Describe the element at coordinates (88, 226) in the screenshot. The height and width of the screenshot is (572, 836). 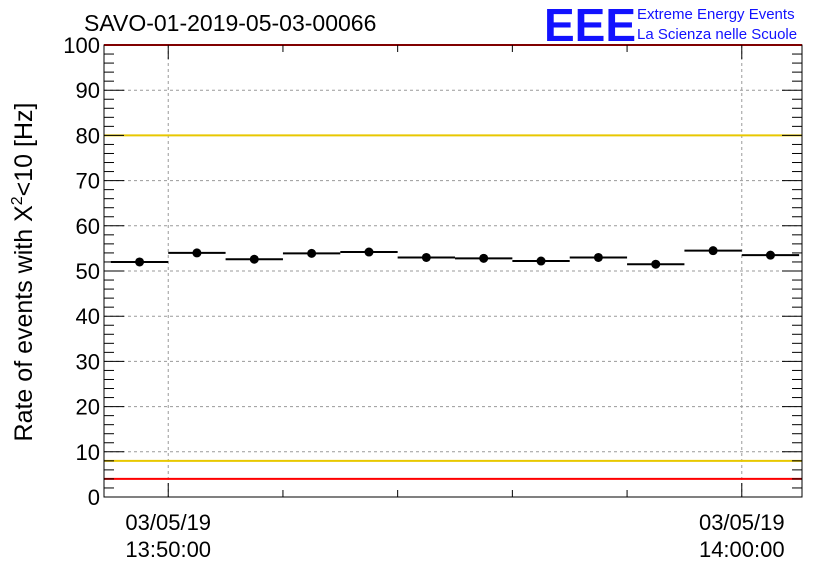
I see `y-tick-label: 60` at that location.